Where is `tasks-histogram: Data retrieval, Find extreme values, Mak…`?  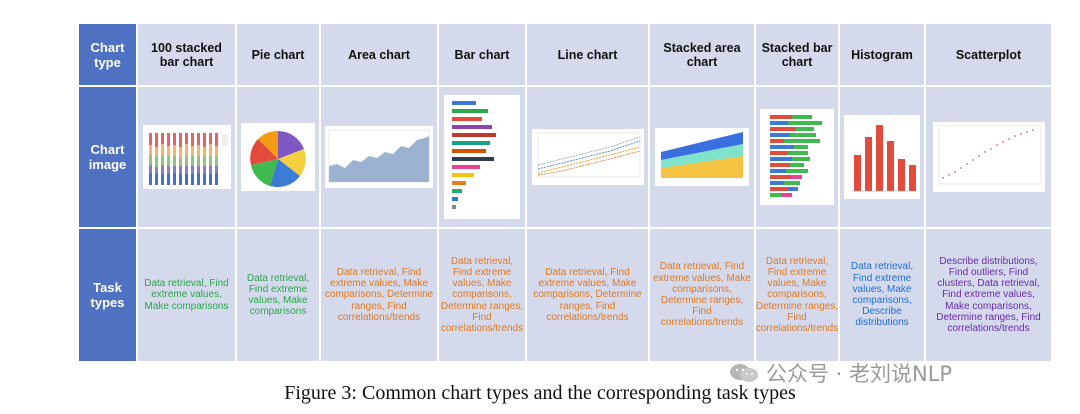 tasks-histogram: Data retrieval, Find extreme values, Mak… is located at coordinates (882, 295).